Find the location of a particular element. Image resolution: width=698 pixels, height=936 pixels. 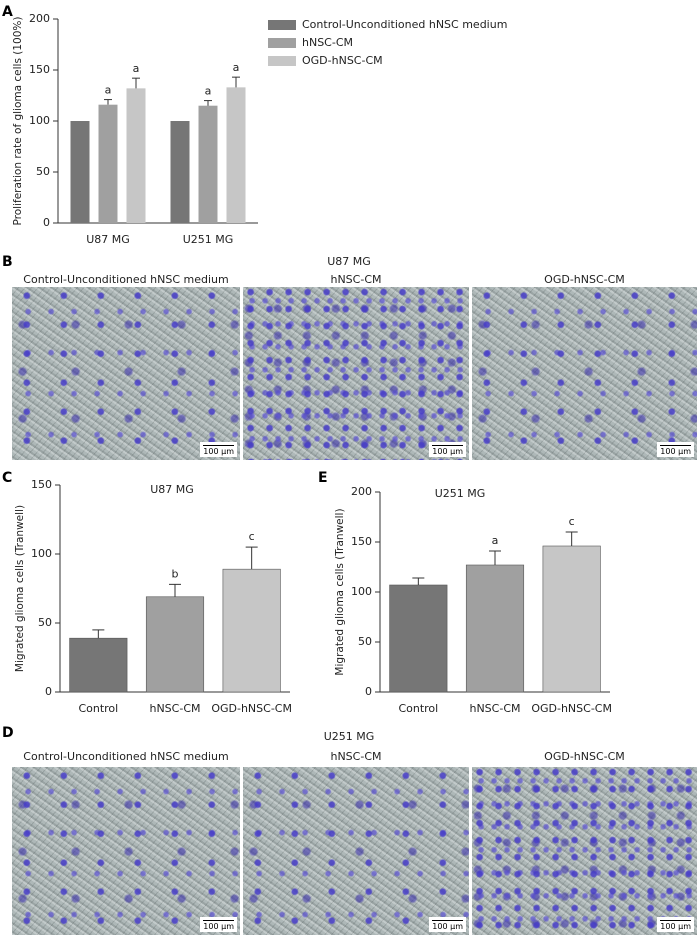

legend-label: Control-Unconditioned hNSC medium is located at coordinates (404, 24).